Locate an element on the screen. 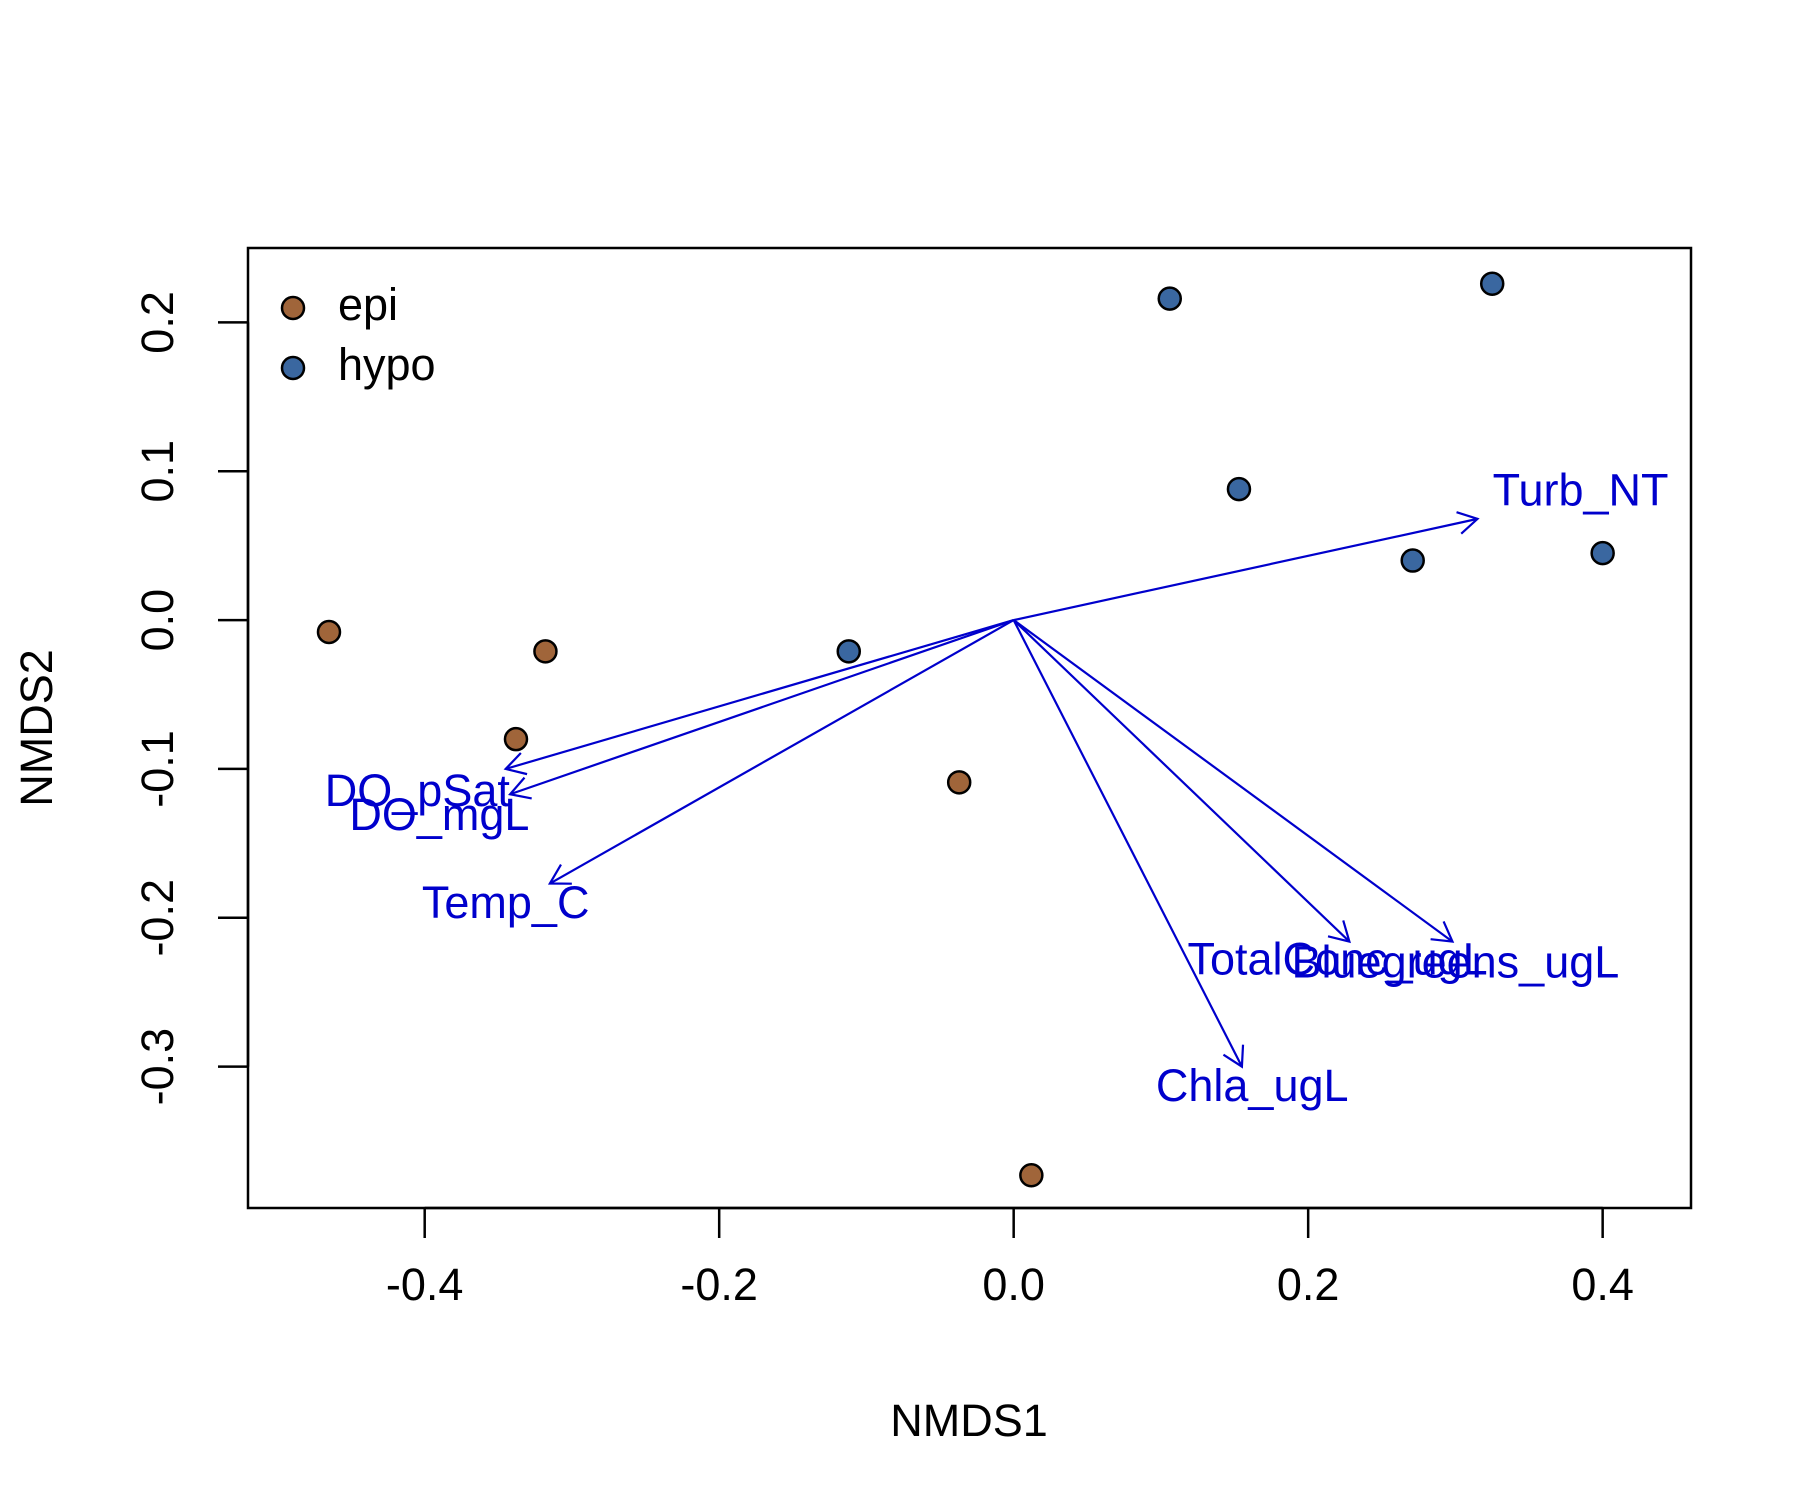 The image size is (1800, 1500). x-tick-label: -0.2 is located at coordinates (719, 1284).